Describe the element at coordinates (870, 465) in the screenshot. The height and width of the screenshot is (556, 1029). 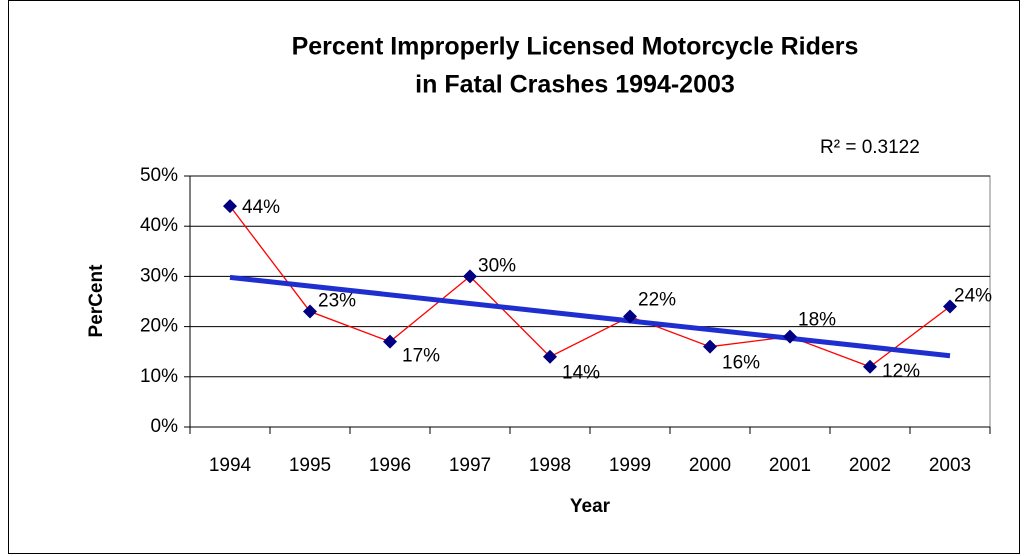
I see `x-tick-label: 2002` at that location.